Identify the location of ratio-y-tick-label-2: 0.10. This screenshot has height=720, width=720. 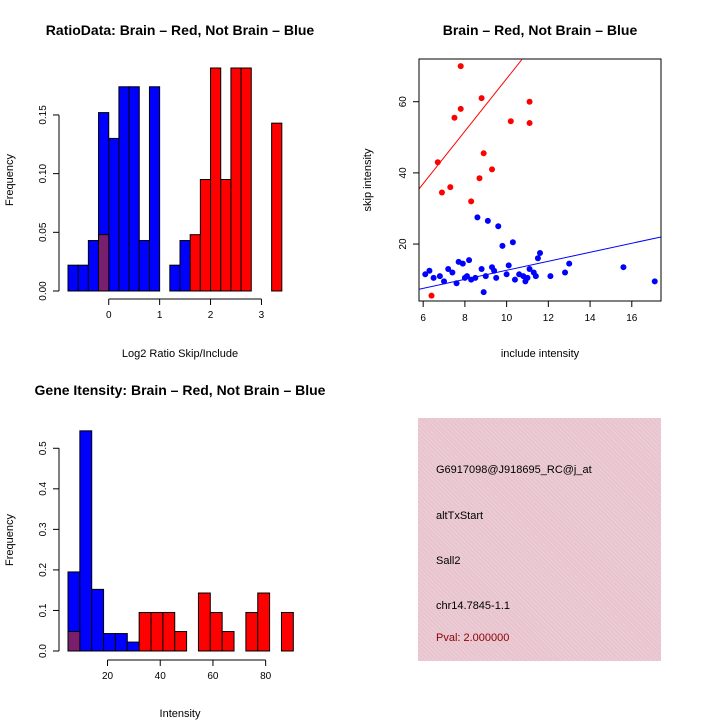
(43, 173).